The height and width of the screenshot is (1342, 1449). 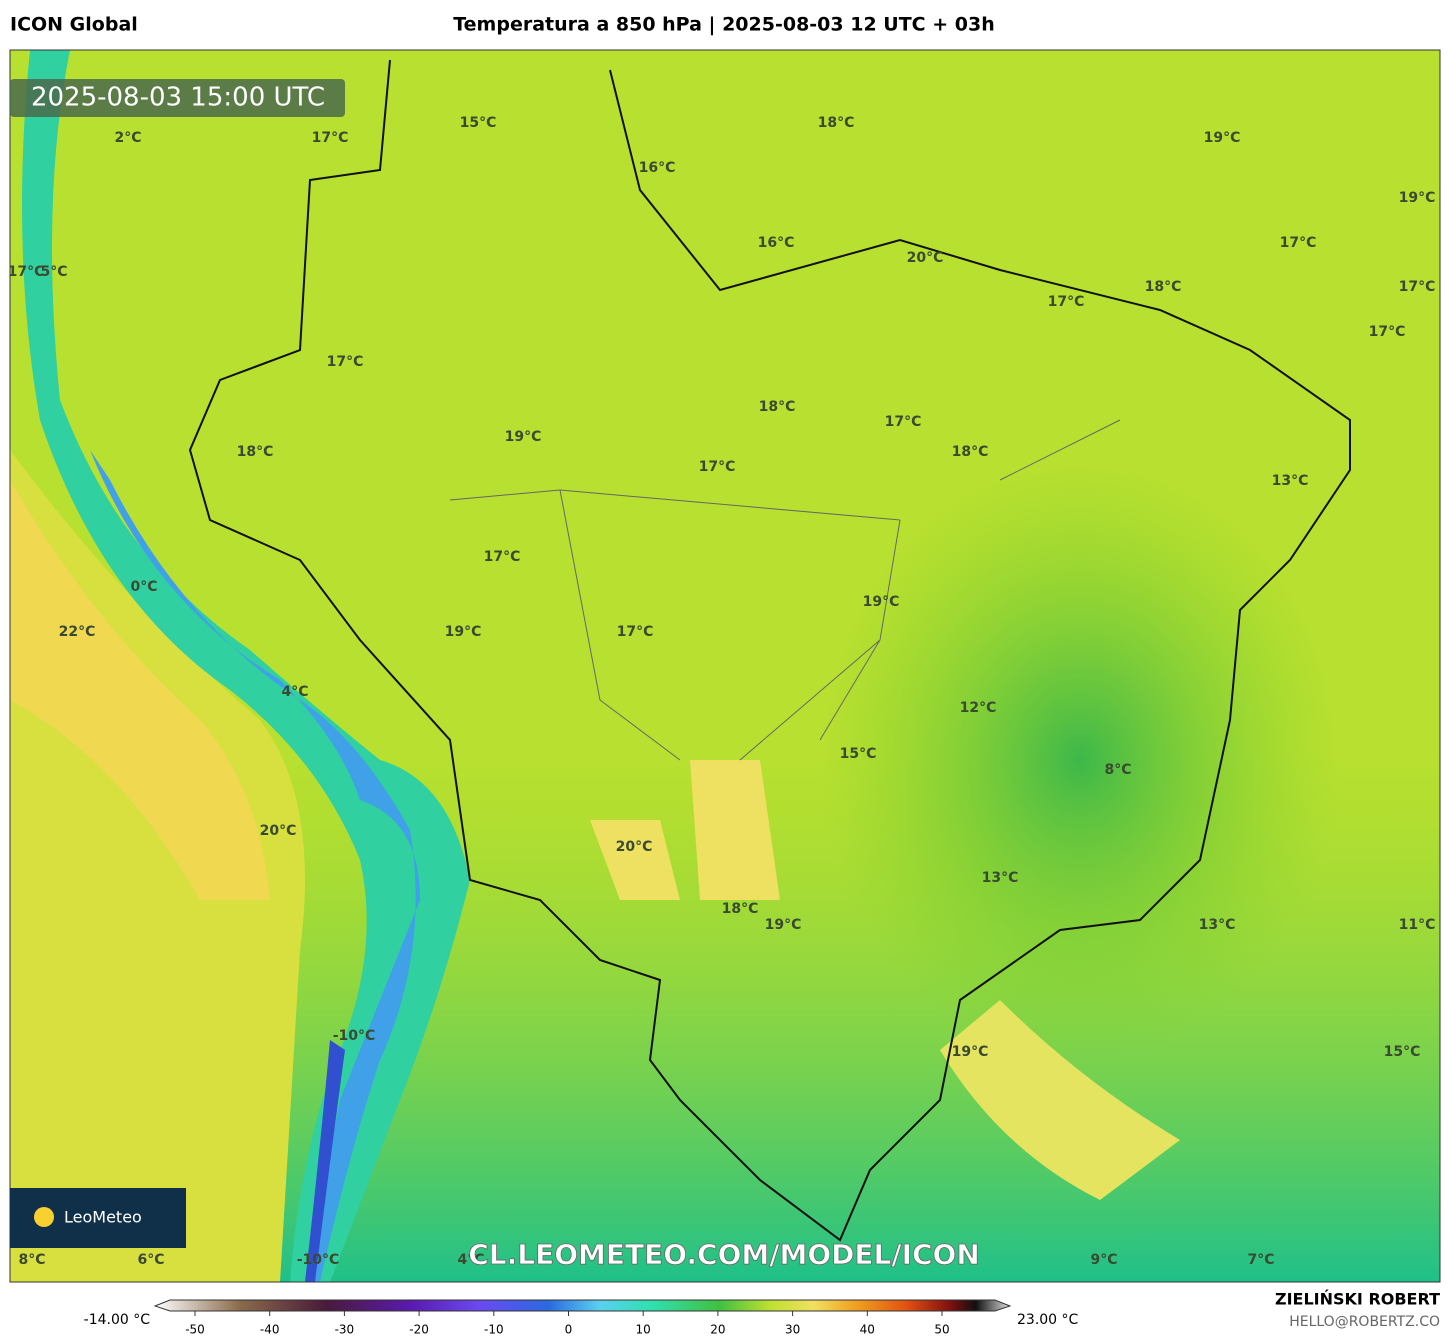 I want to click on pacific-warmest, so click(x=140, y=690).